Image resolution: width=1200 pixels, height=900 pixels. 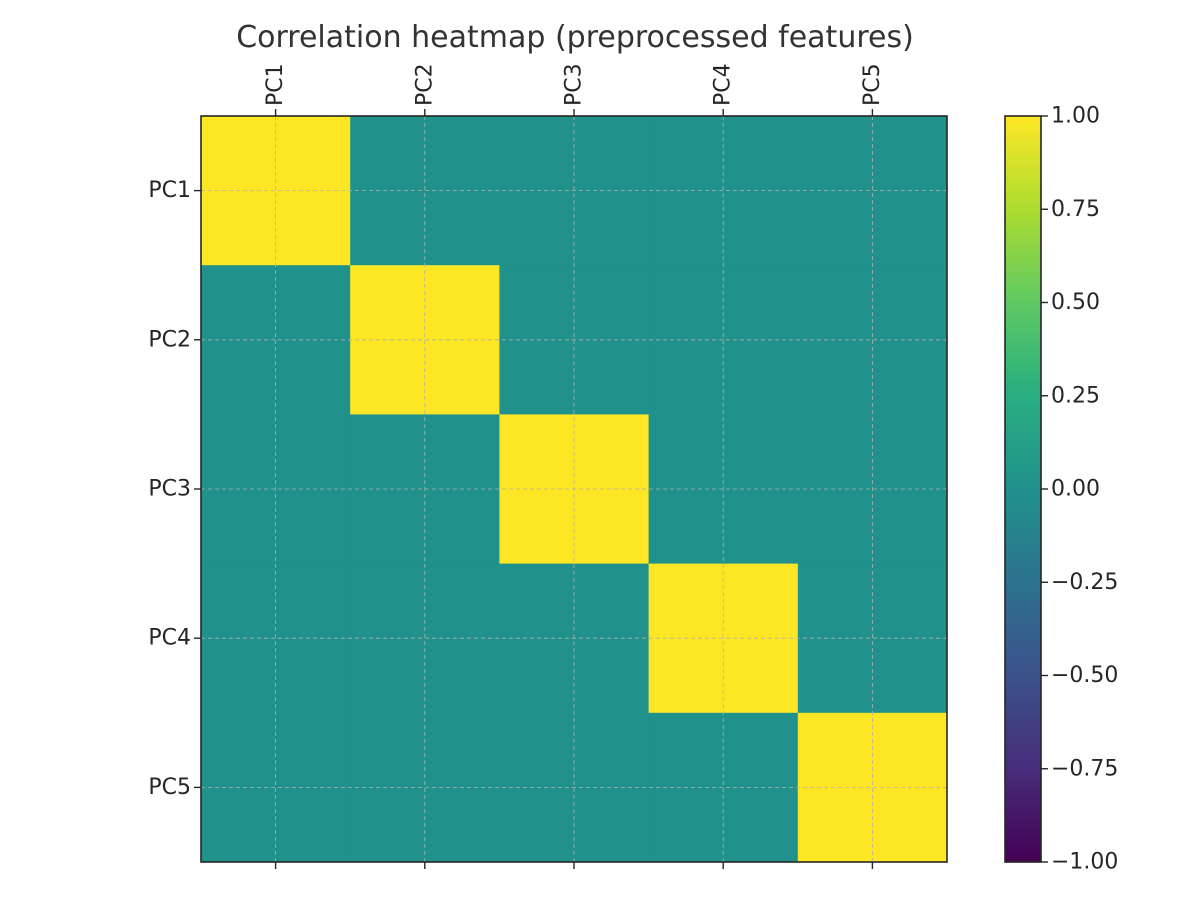 What do you see at coordinates (169, 489) in the screenshot?
I see `y-tick-label: PC3` at bounding box center [169, 489].